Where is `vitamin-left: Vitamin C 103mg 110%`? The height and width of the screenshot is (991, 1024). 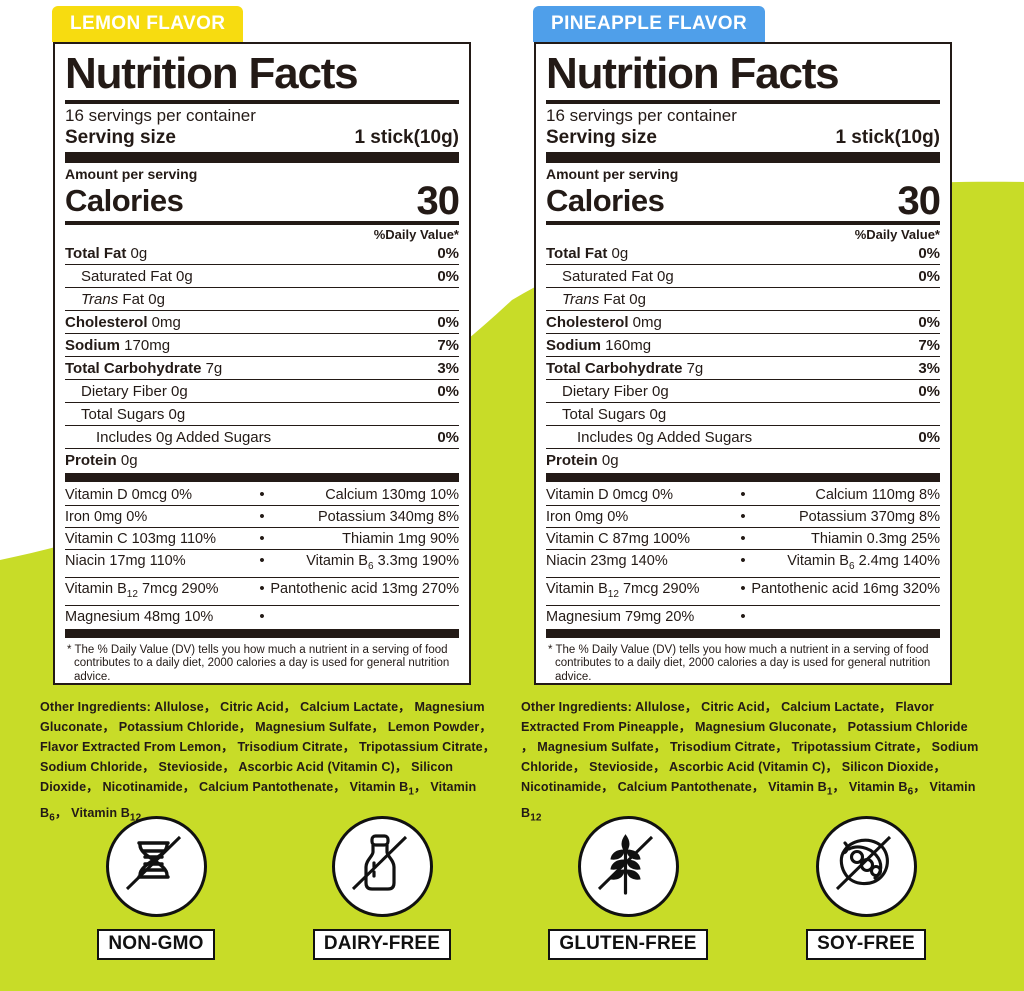
vitamin-left: Vitamin C 103mg 110% is located at coordinates (140, 539).